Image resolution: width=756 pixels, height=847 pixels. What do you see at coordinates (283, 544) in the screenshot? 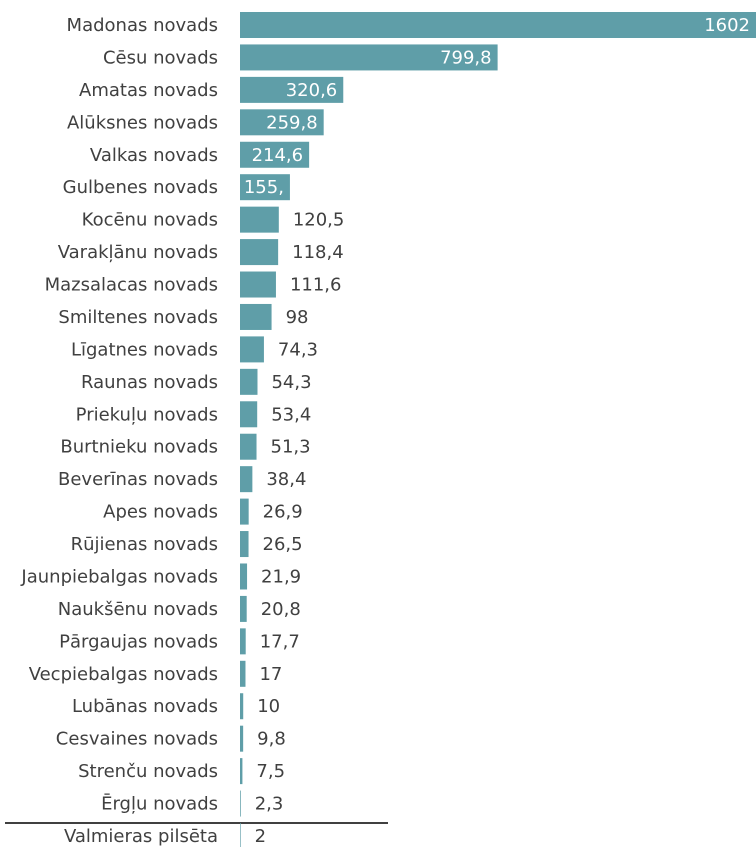
I see `value-label: 26,5` at bounding box center [283, 544].